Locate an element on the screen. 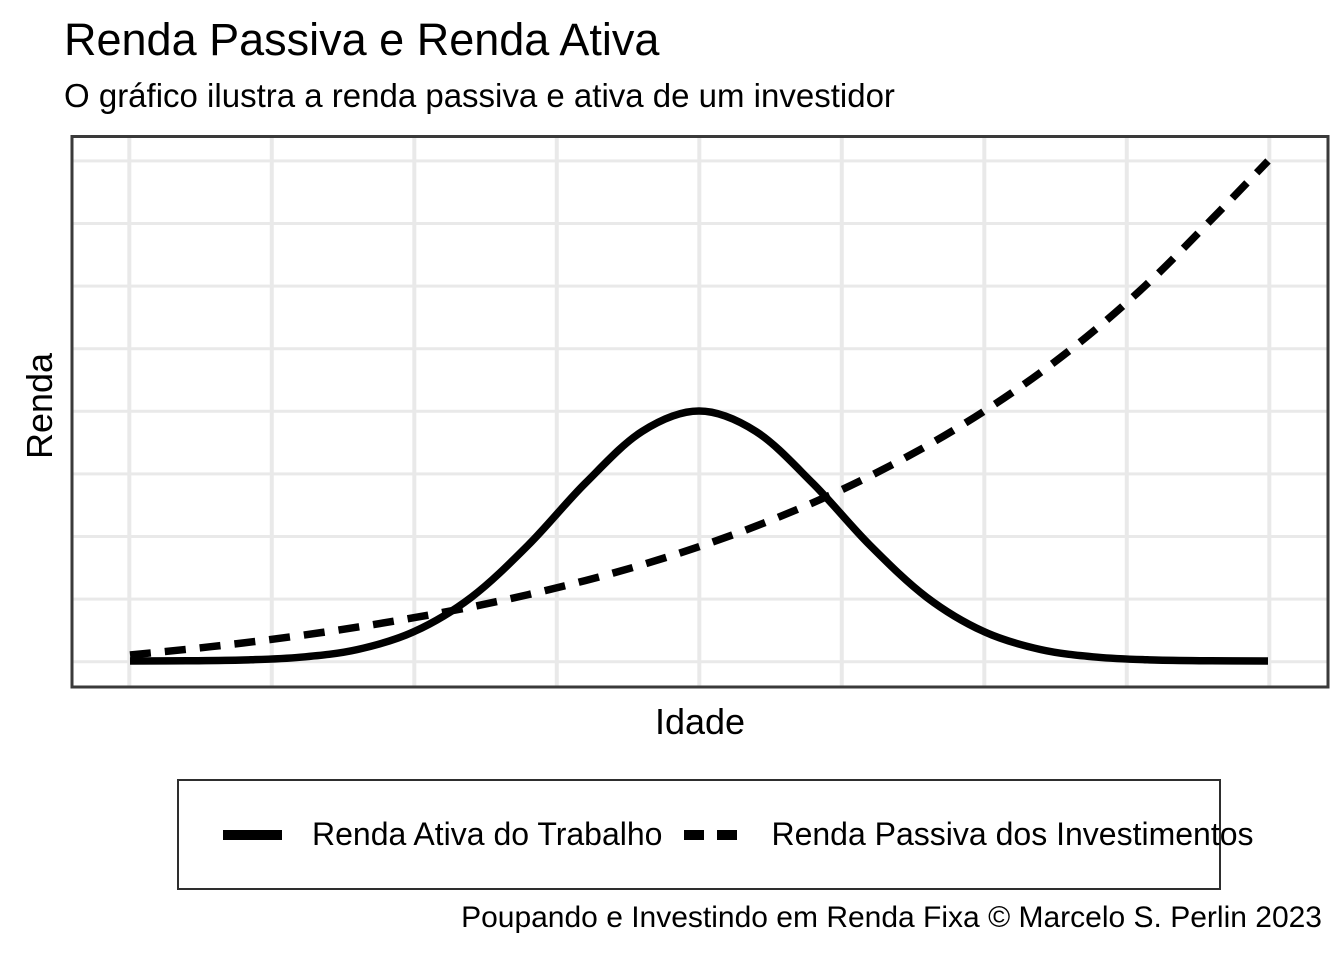 The width and height of the screenshot is (1344, 960). solid-line-key-icon is located at coordinates (252, 834).